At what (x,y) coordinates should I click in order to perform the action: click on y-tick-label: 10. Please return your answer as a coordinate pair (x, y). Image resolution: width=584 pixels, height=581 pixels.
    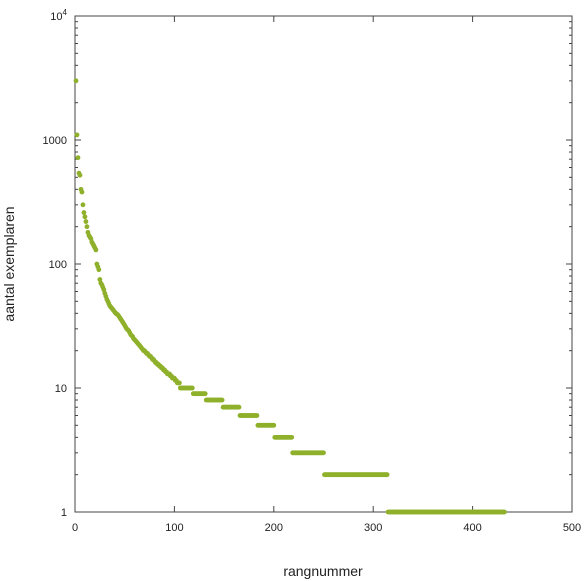
    Looking at the image, I should click on (61, 389).